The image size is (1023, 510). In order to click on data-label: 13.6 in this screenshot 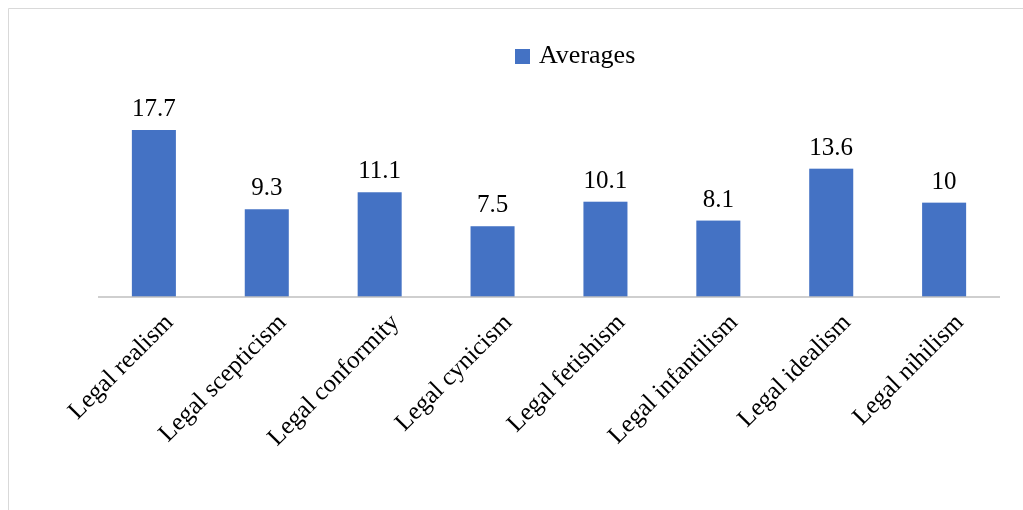, I will do `click(831, 146)`.